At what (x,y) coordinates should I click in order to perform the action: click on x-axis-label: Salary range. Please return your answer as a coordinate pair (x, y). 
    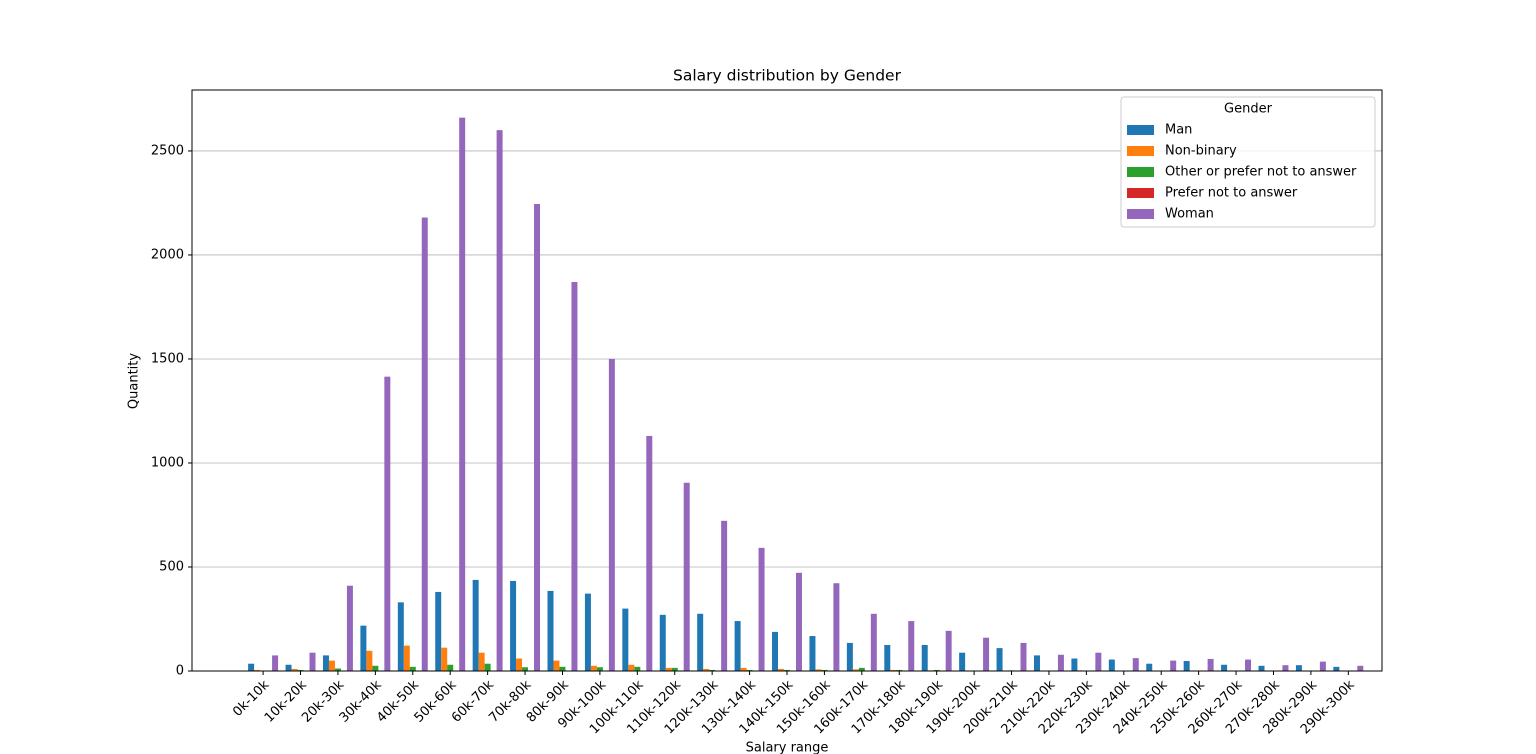
    Looking at the image, I should click on (787, 747).